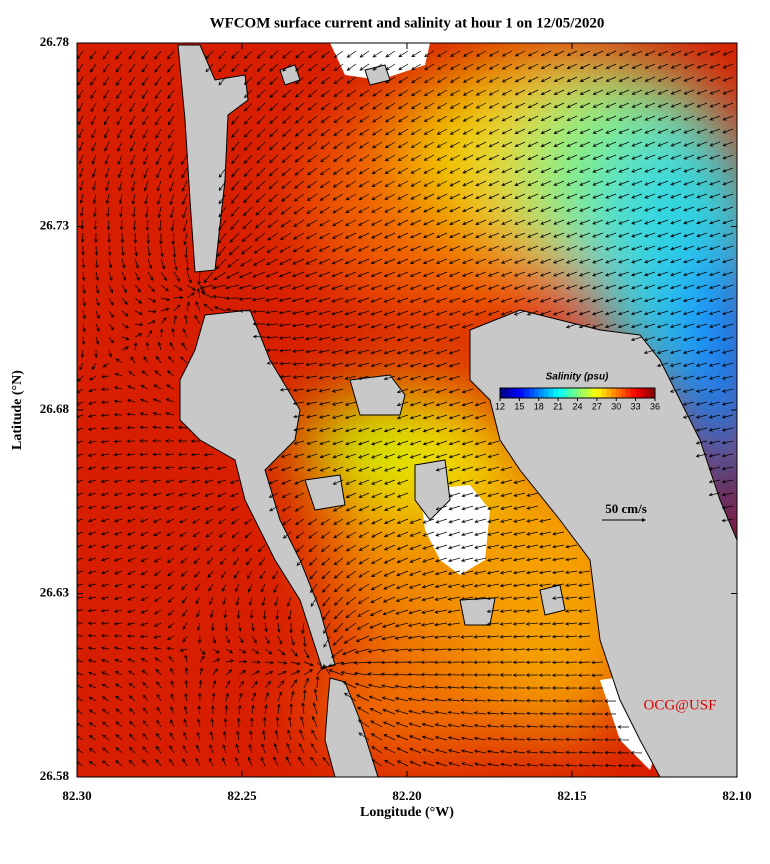 The height and width of the screenshot is (864, 770). I want to click on colorbar-tick-label: 15, so click(519, 406).